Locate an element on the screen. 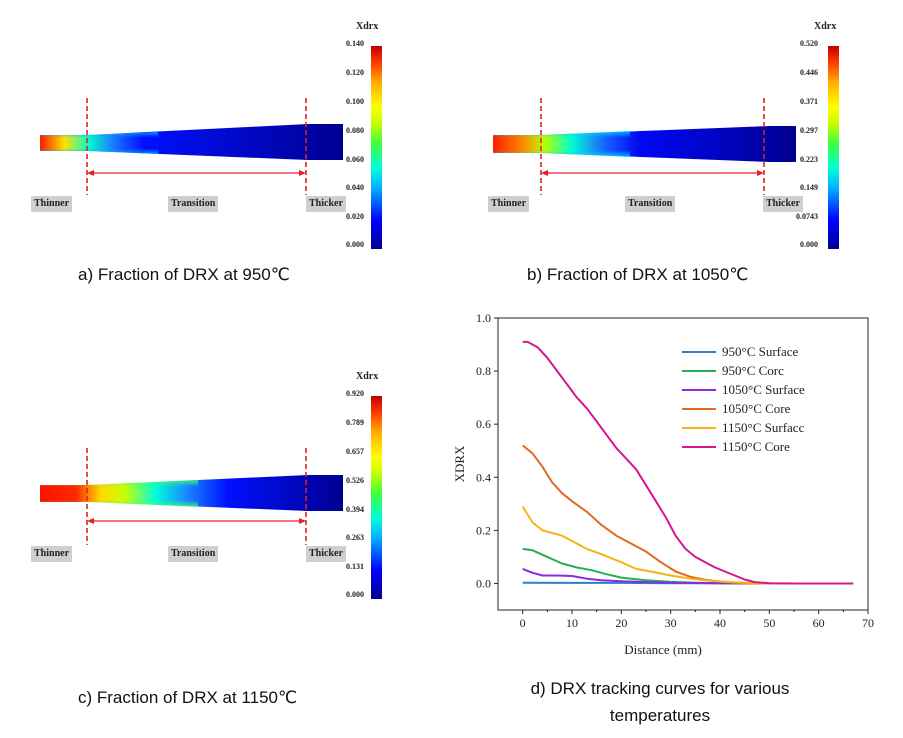 This screenshot has width=903, height=738. colorbar-tick: 0.100 is located at coordinates (355, 101).